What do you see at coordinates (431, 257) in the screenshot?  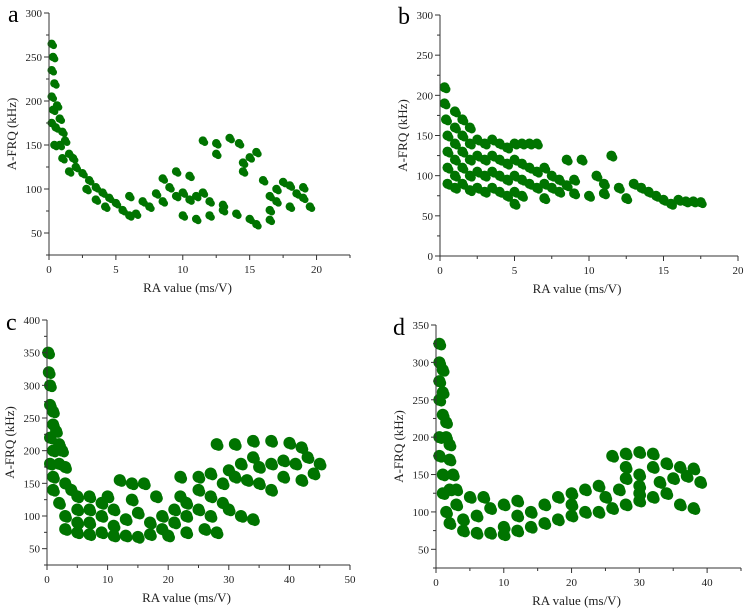 I see `y-tick-label: 0` at bounding box center [431, 257].